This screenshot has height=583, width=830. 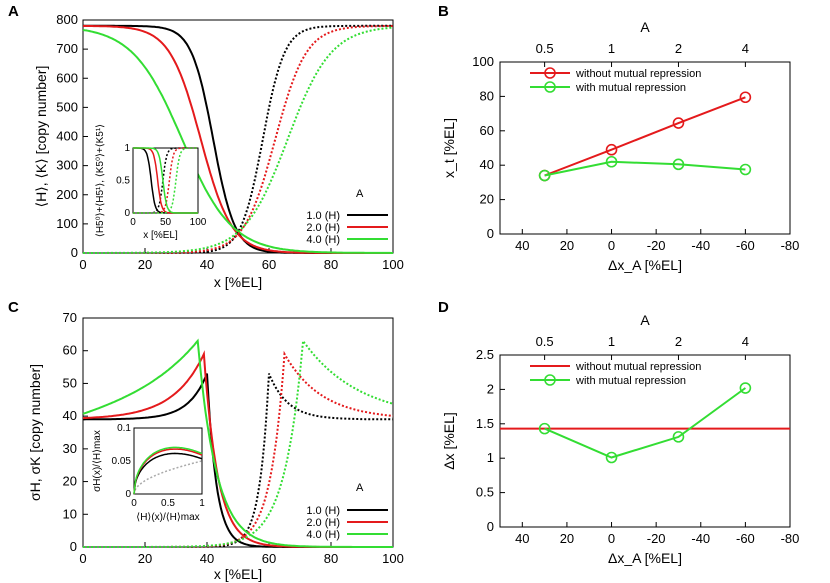 What do you see at coordinates (645, 265) in the screenshot?
I see `x-axis-label-b: Δx_A [%EL]` at bounding box center [645, 265].